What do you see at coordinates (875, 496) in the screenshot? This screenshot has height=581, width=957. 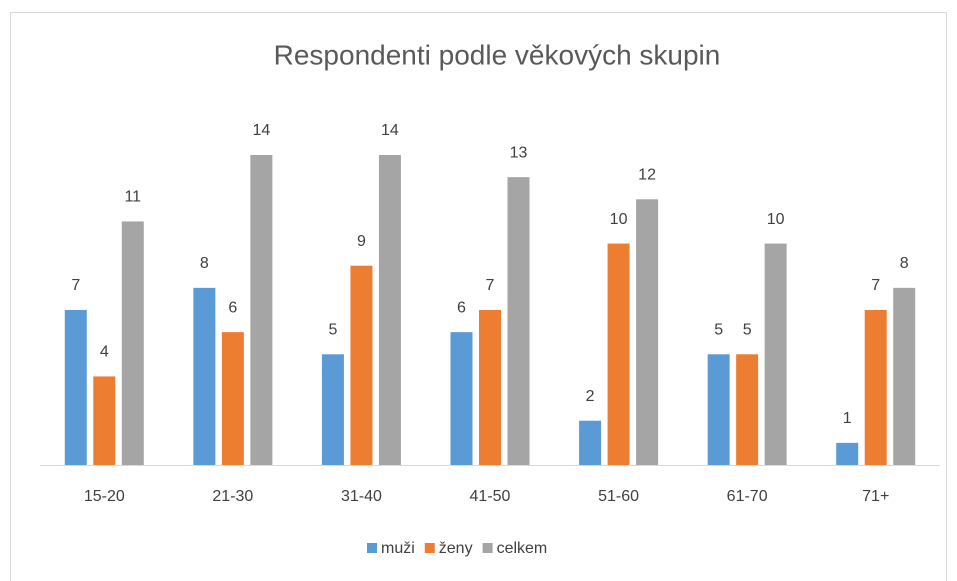 I see `x-tick-label: 71+` at bounding box center [875, 496].